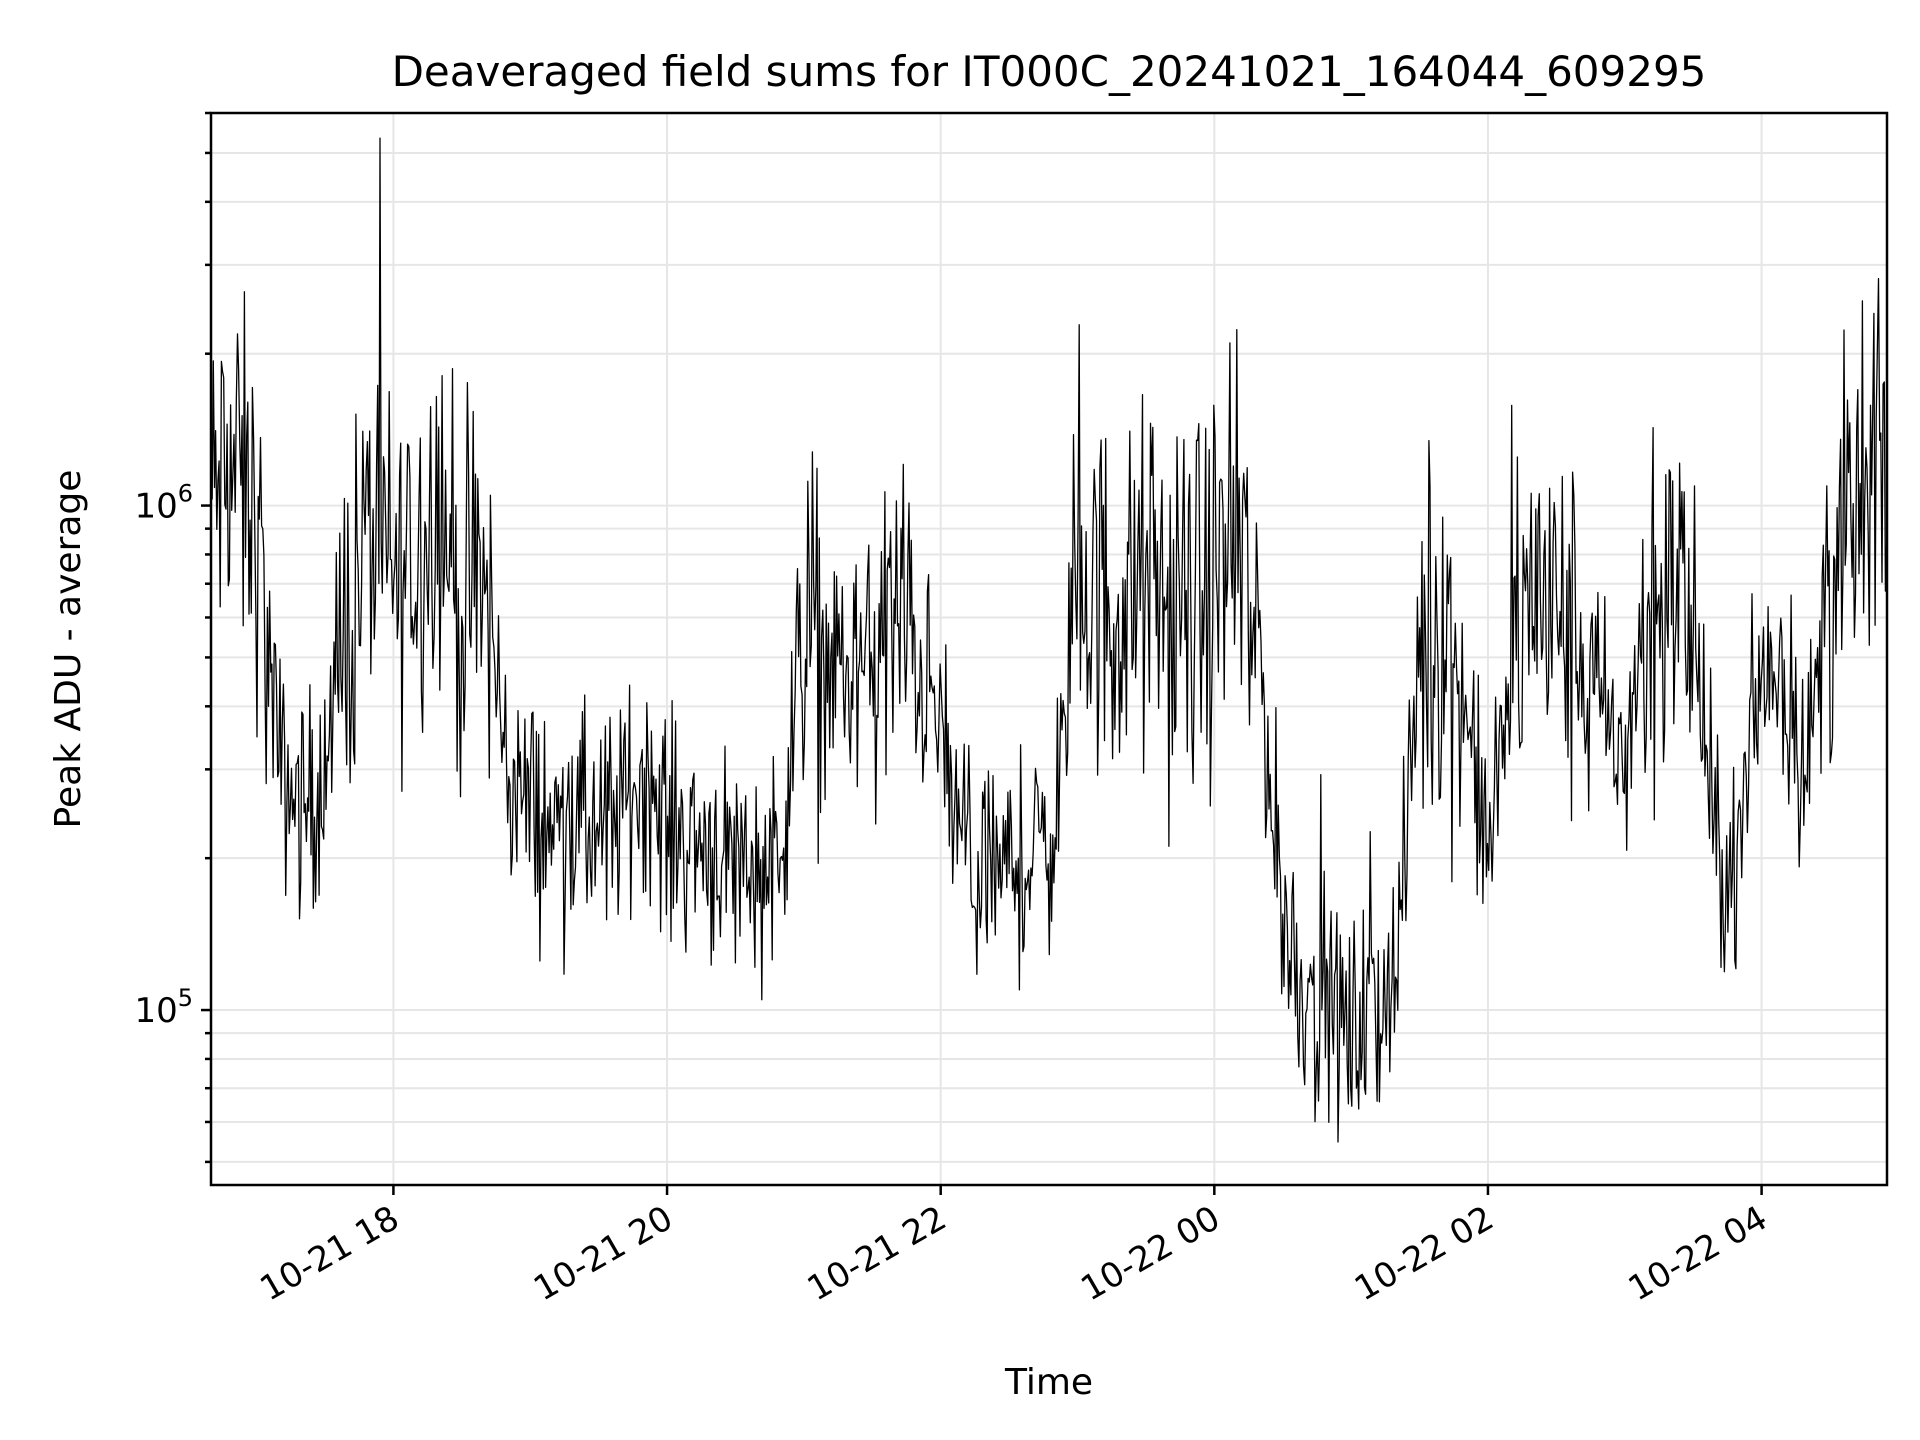  What do you see at coordinates (163, 503) in the screenshot?
I see `y-tick-label: 10⁶` at bounding box center [163, 503].